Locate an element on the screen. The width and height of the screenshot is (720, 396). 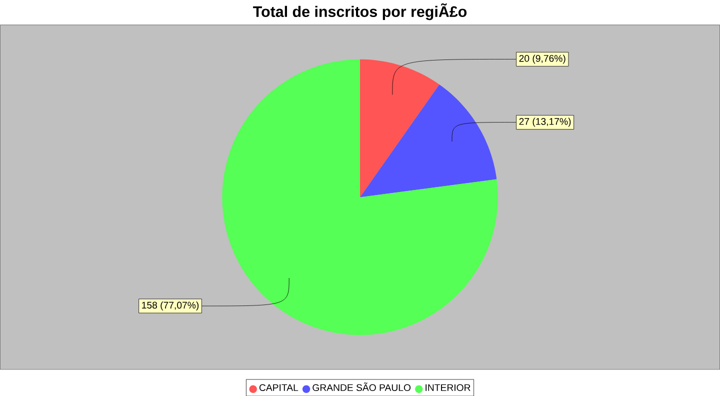
legend-label: CAPITAL is located at coordinates (278, 387).